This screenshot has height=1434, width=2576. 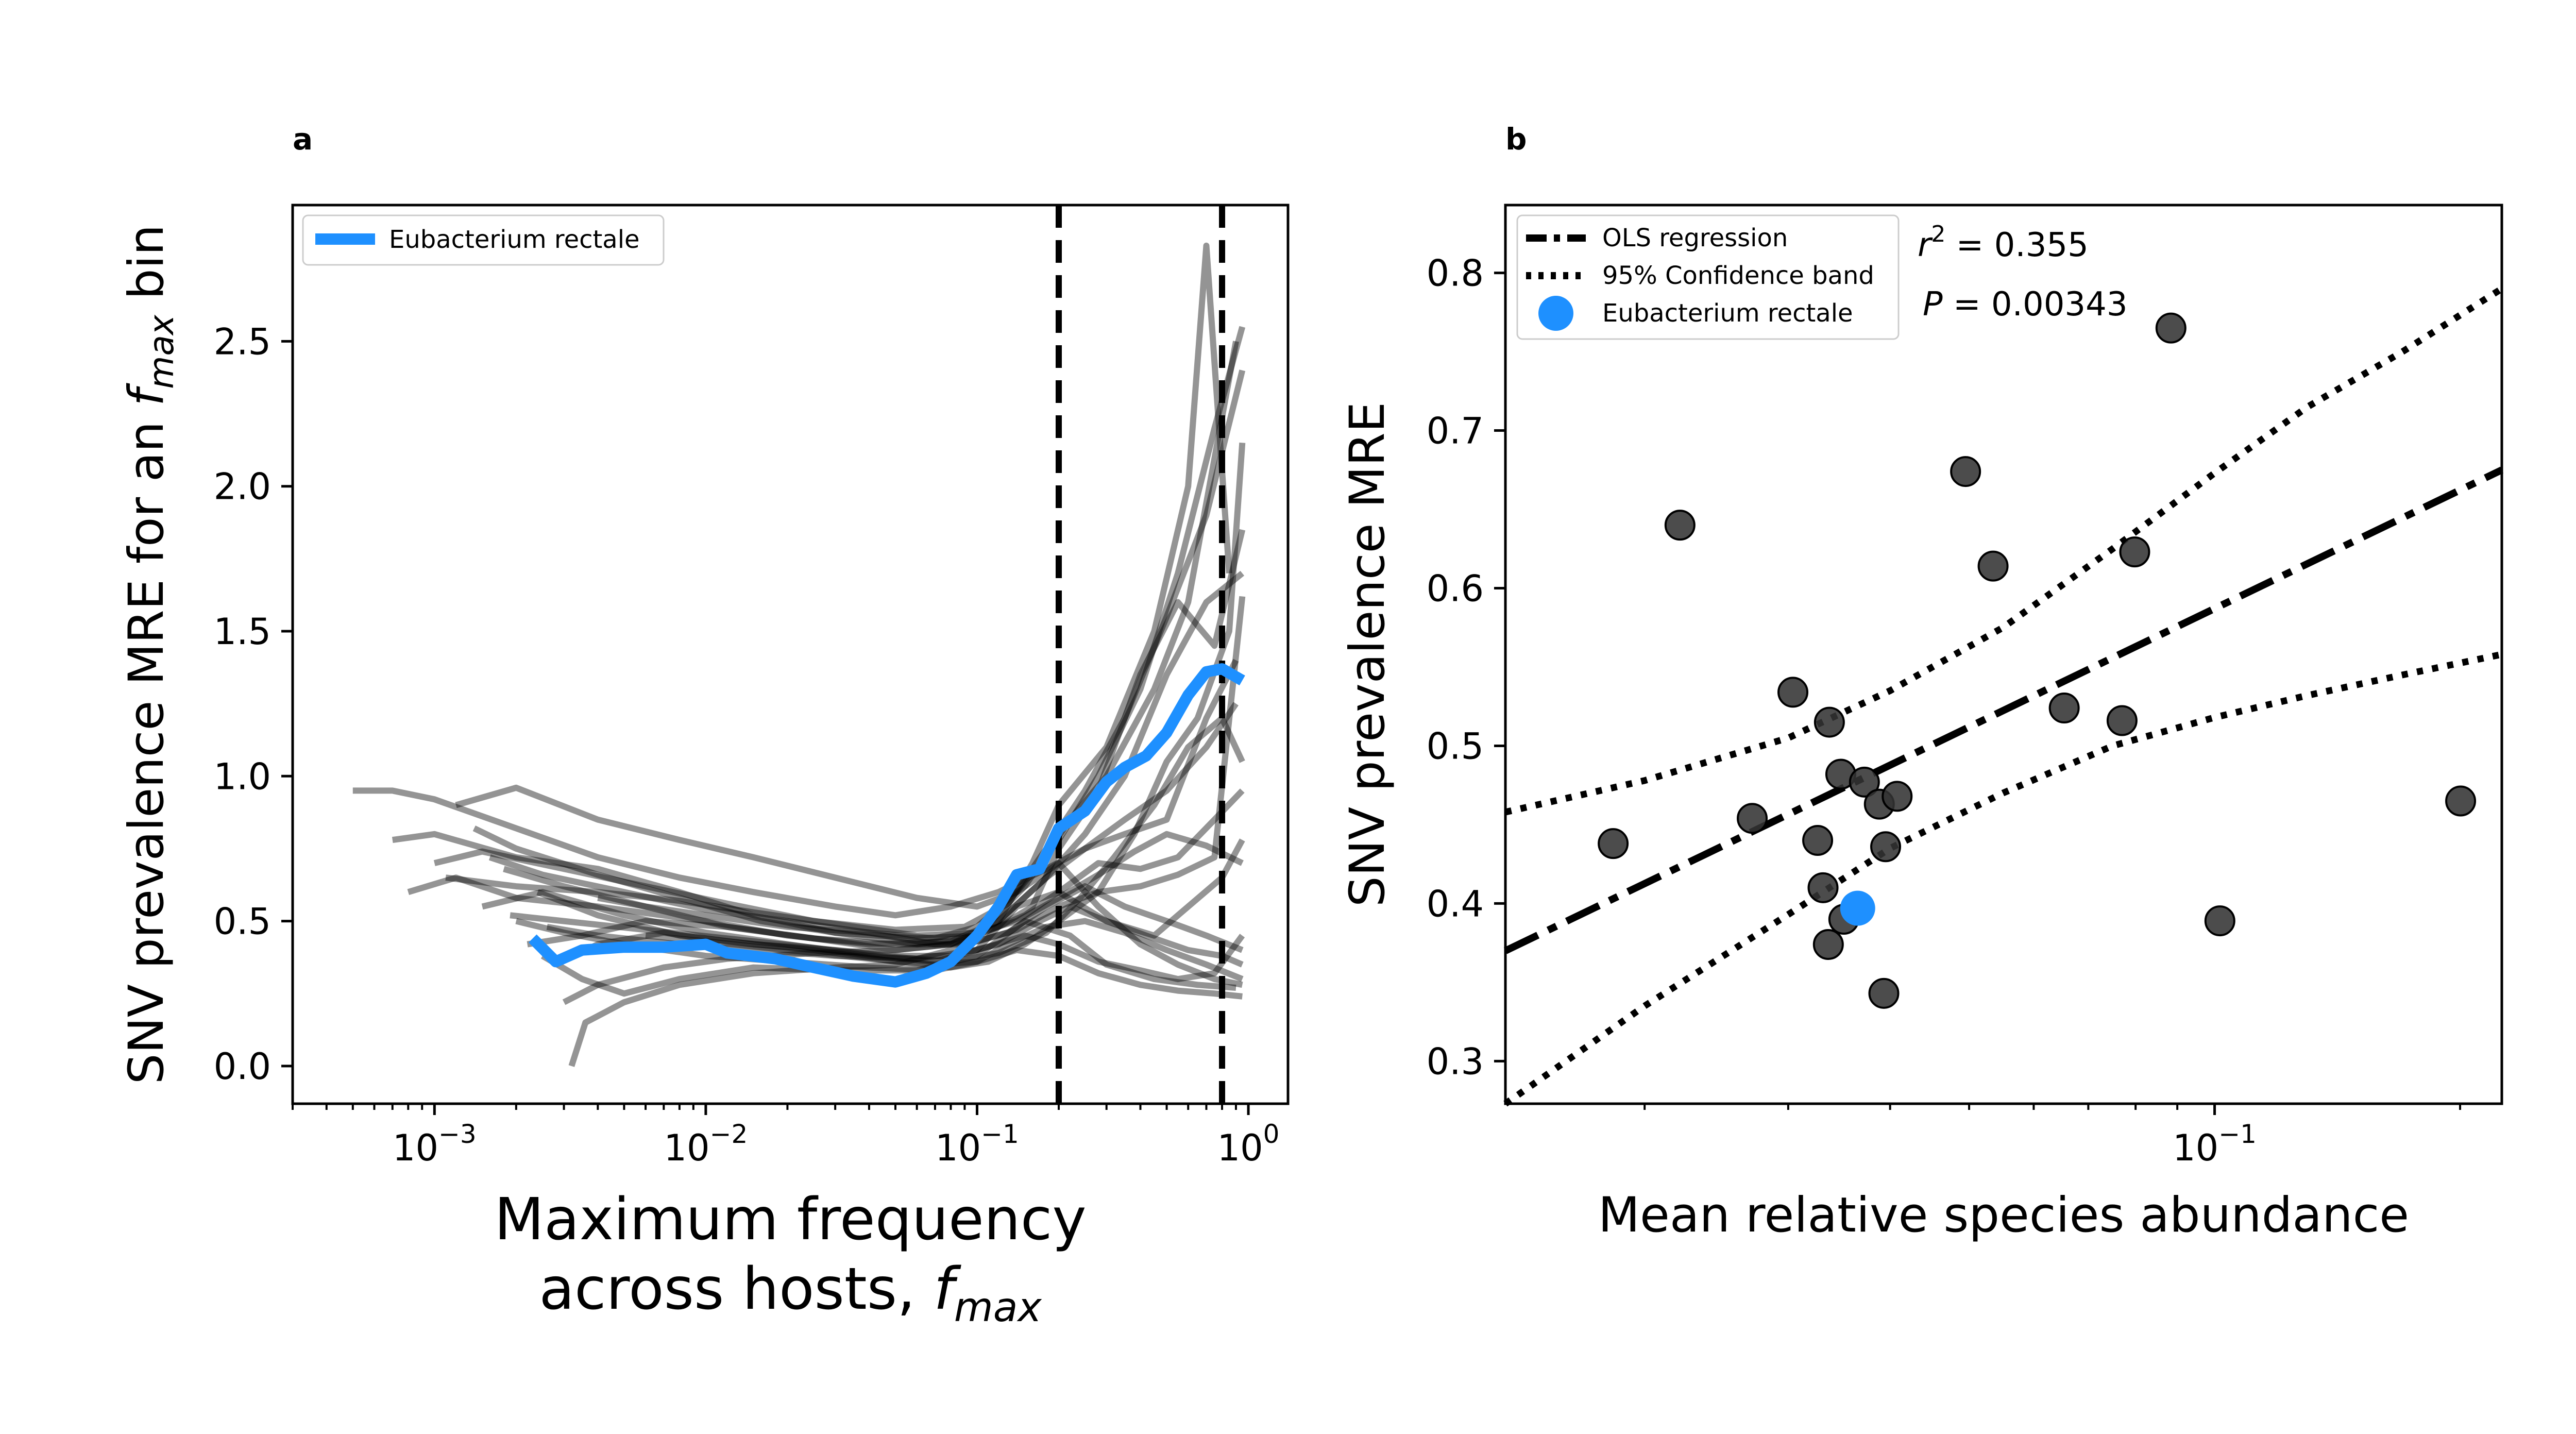 What do you see at coordinates (1466, 667) in the screenshot?
I see `panel-b-y-ticks: 0.3 0.4 0.5 0.6 0.7 0.8` at bounding box center [1466, 667].